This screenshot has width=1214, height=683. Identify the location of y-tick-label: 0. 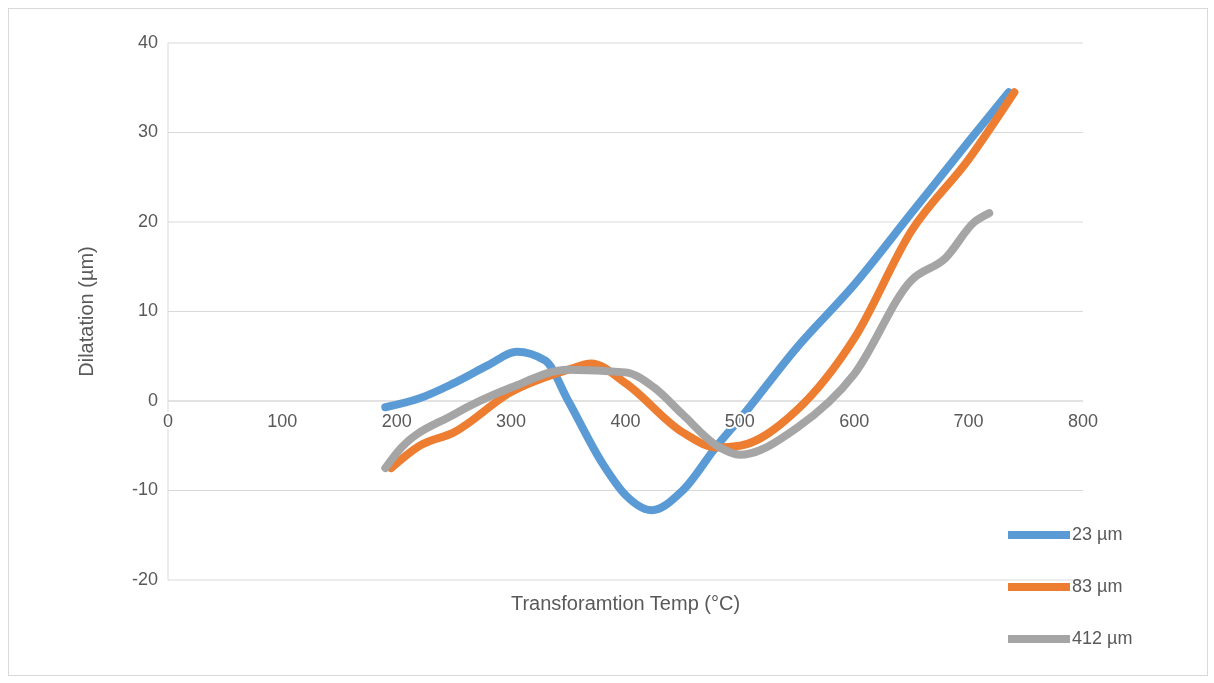
(152, 399).